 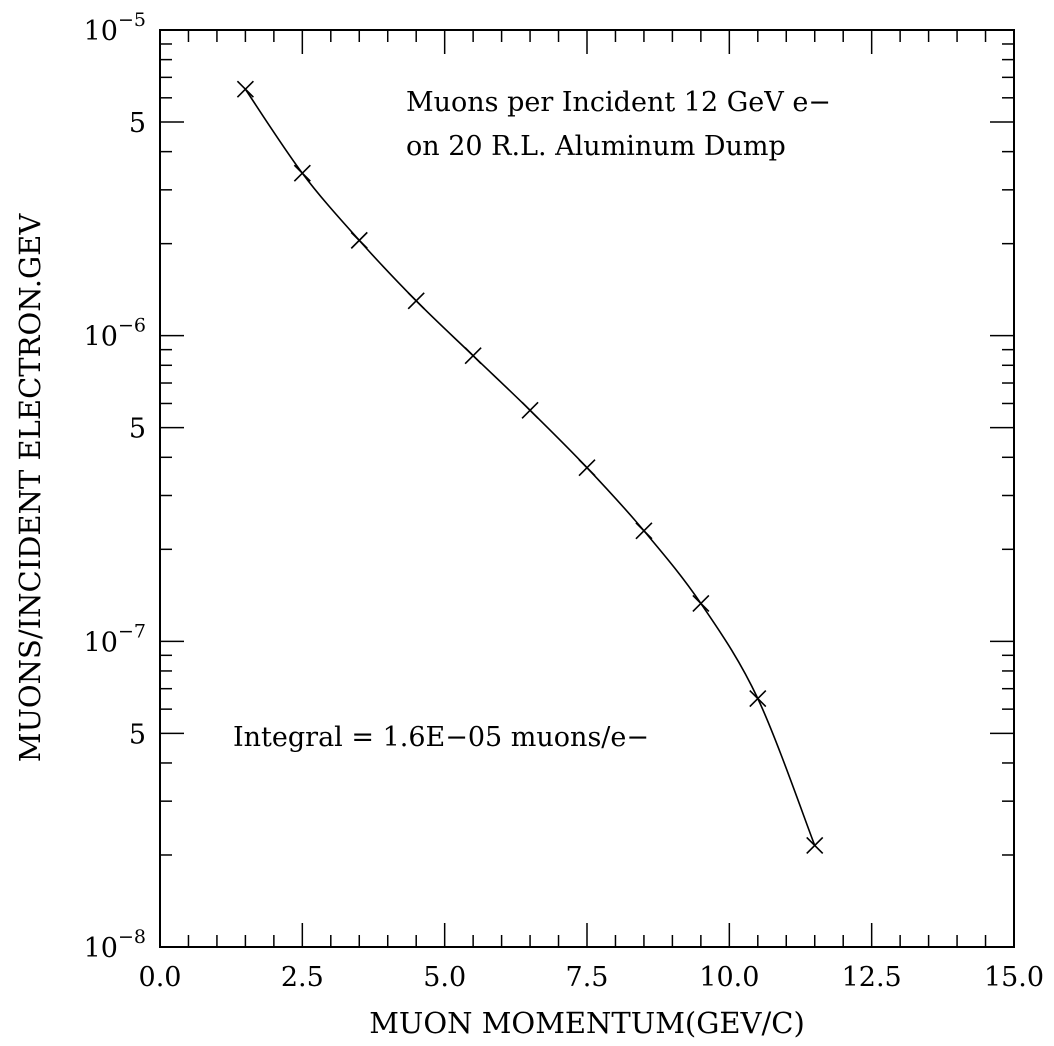 I want to click on y-tick-label: 10⁻⁷, so click(x=115, y=639).